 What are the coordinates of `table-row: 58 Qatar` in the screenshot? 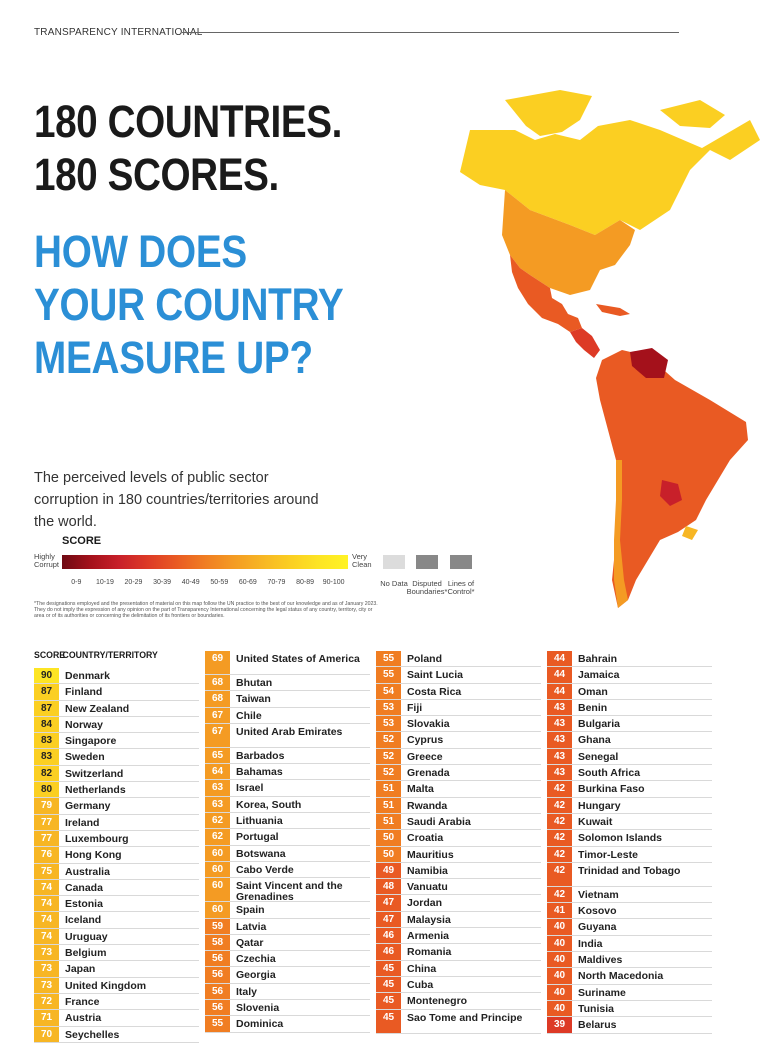 It's located at (287, 943).